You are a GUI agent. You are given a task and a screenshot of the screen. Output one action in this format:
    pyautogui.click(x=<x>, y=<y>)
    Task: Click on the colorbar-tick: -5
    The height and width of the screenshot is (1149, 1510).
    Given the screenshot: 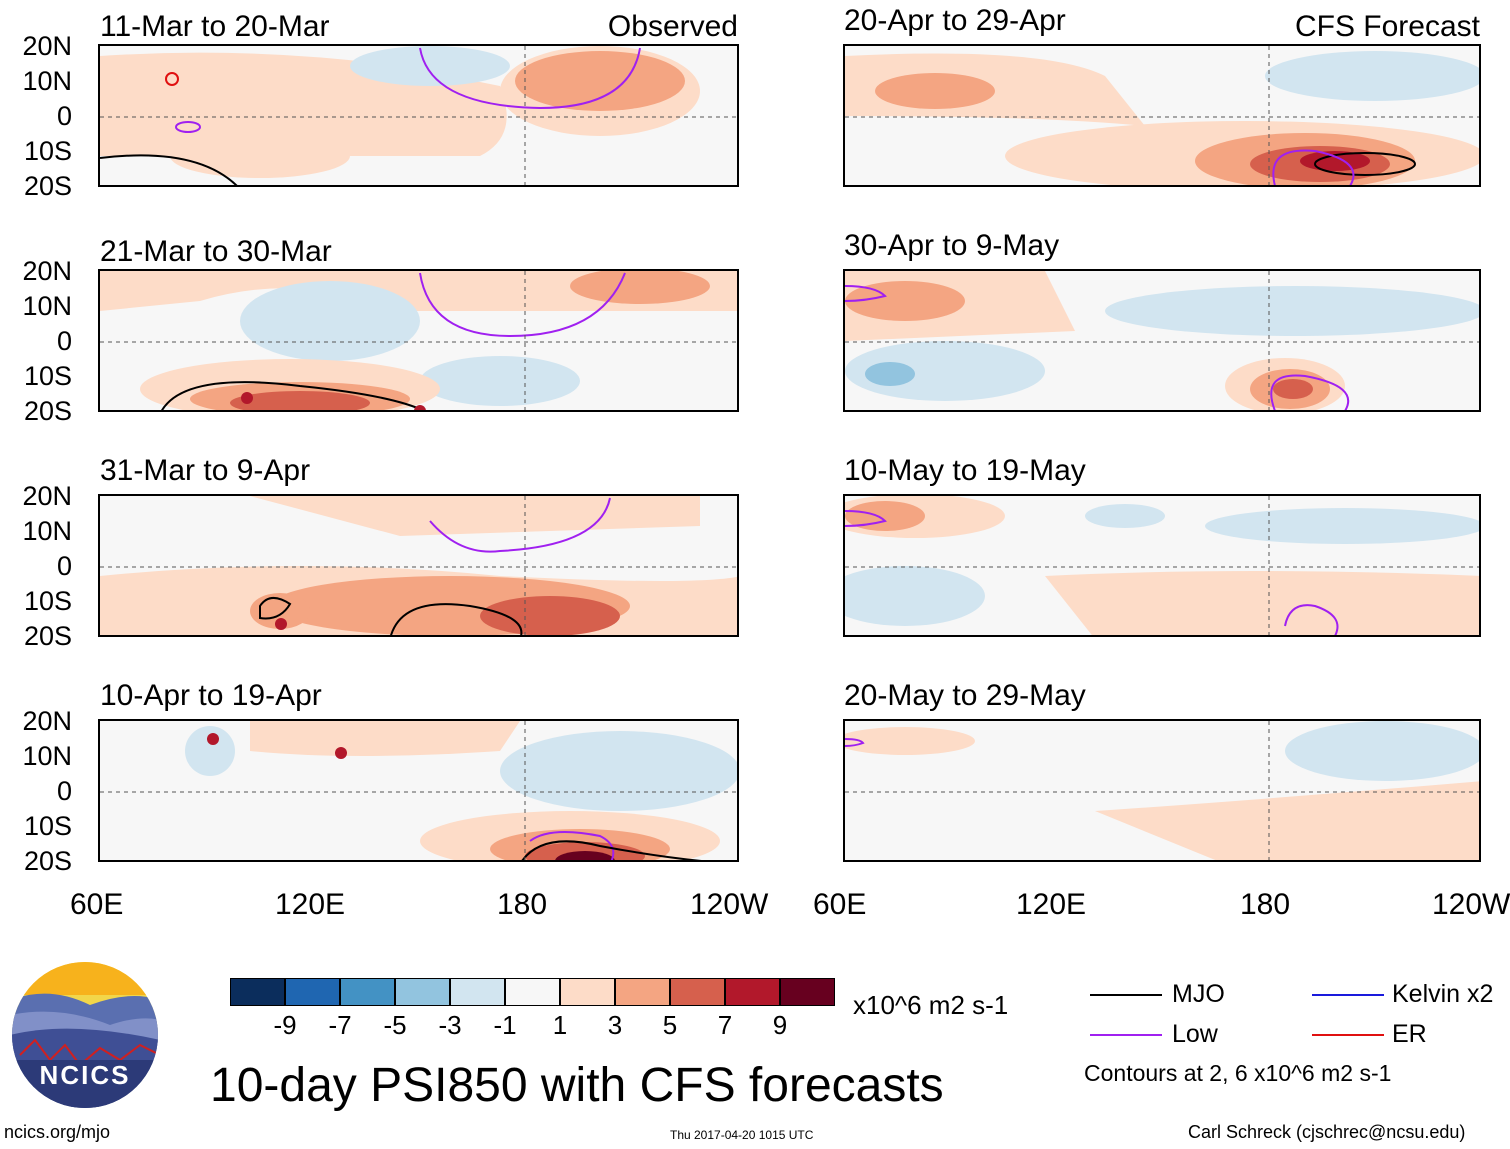 What is the action you would take?
    pyautogui.click(x=395, y=1025)
    